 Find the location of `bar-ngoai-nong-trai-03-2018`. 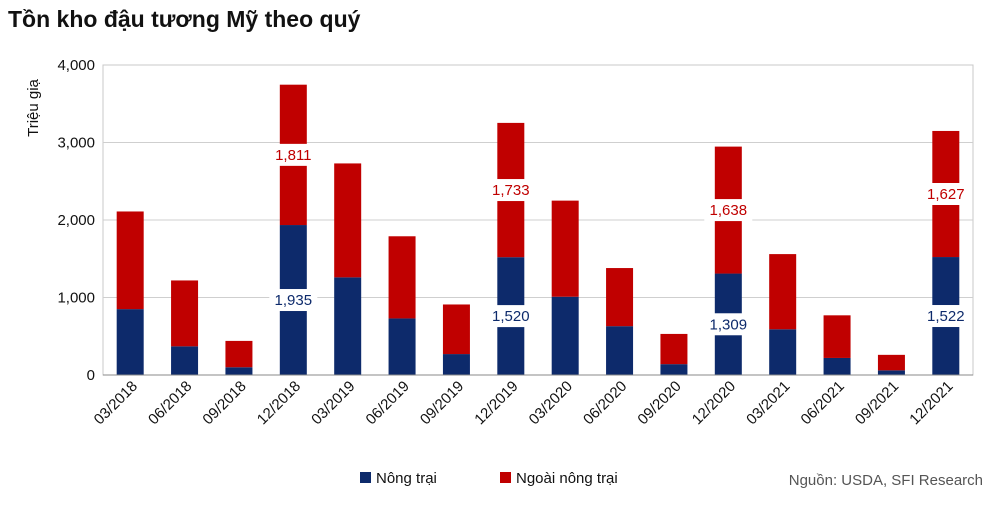

bar-ngoai-nong-trai-03-2018 is located at coordinates (130, 260).